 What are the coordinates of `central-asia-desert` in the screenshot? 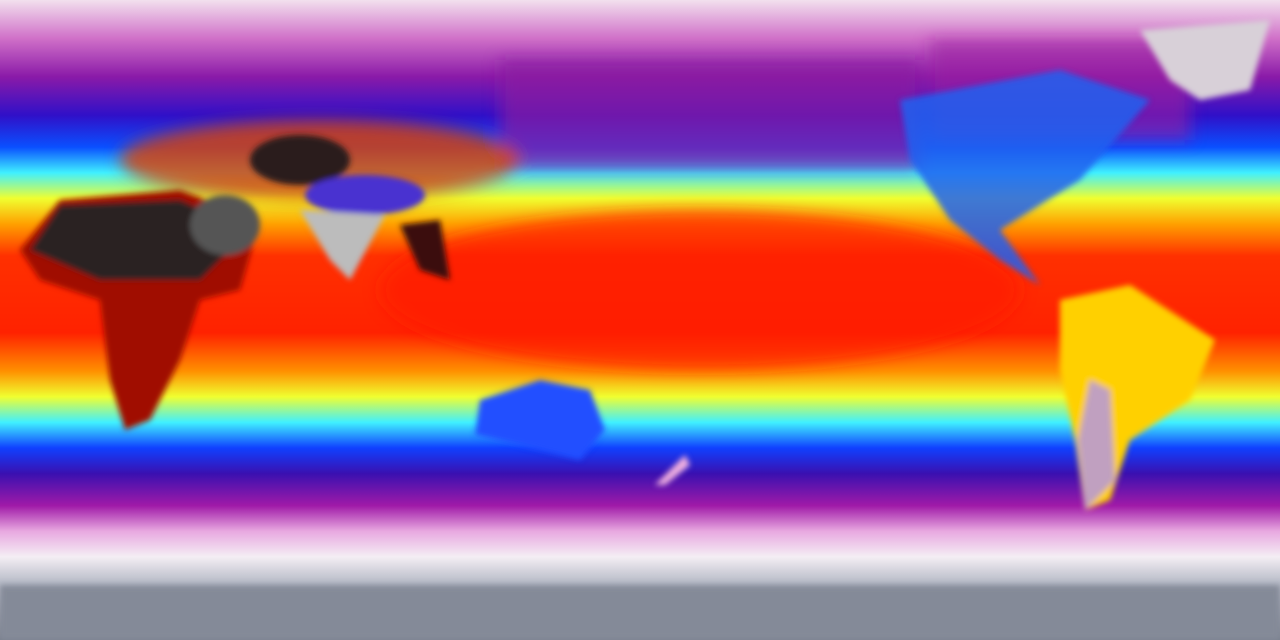 It's located at (300, 160).